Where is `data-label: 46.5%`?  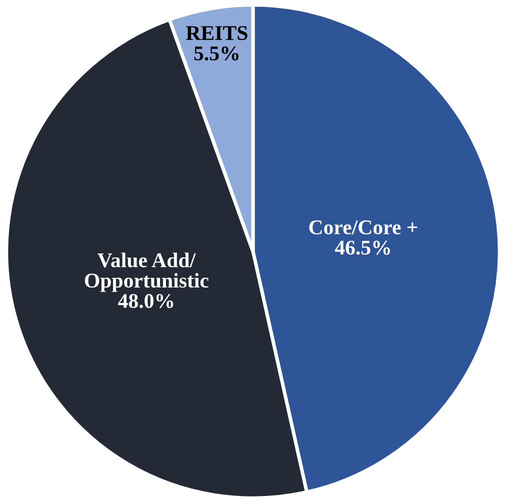 data-label: 46.5% is located at coordinates (362, 247).